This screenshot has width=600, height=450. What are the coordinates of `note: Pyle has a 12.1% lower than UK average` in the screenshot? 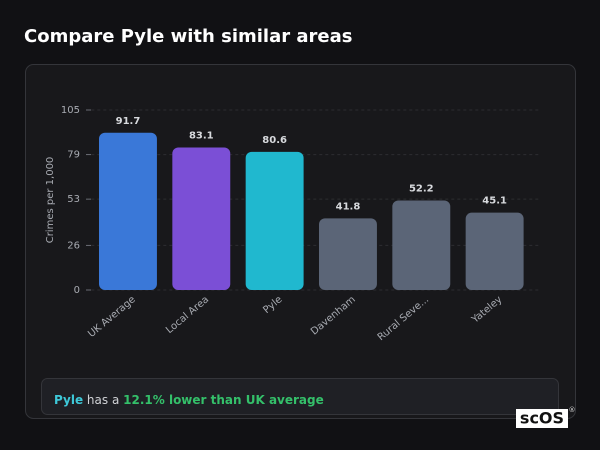 It's located at (189, 400).